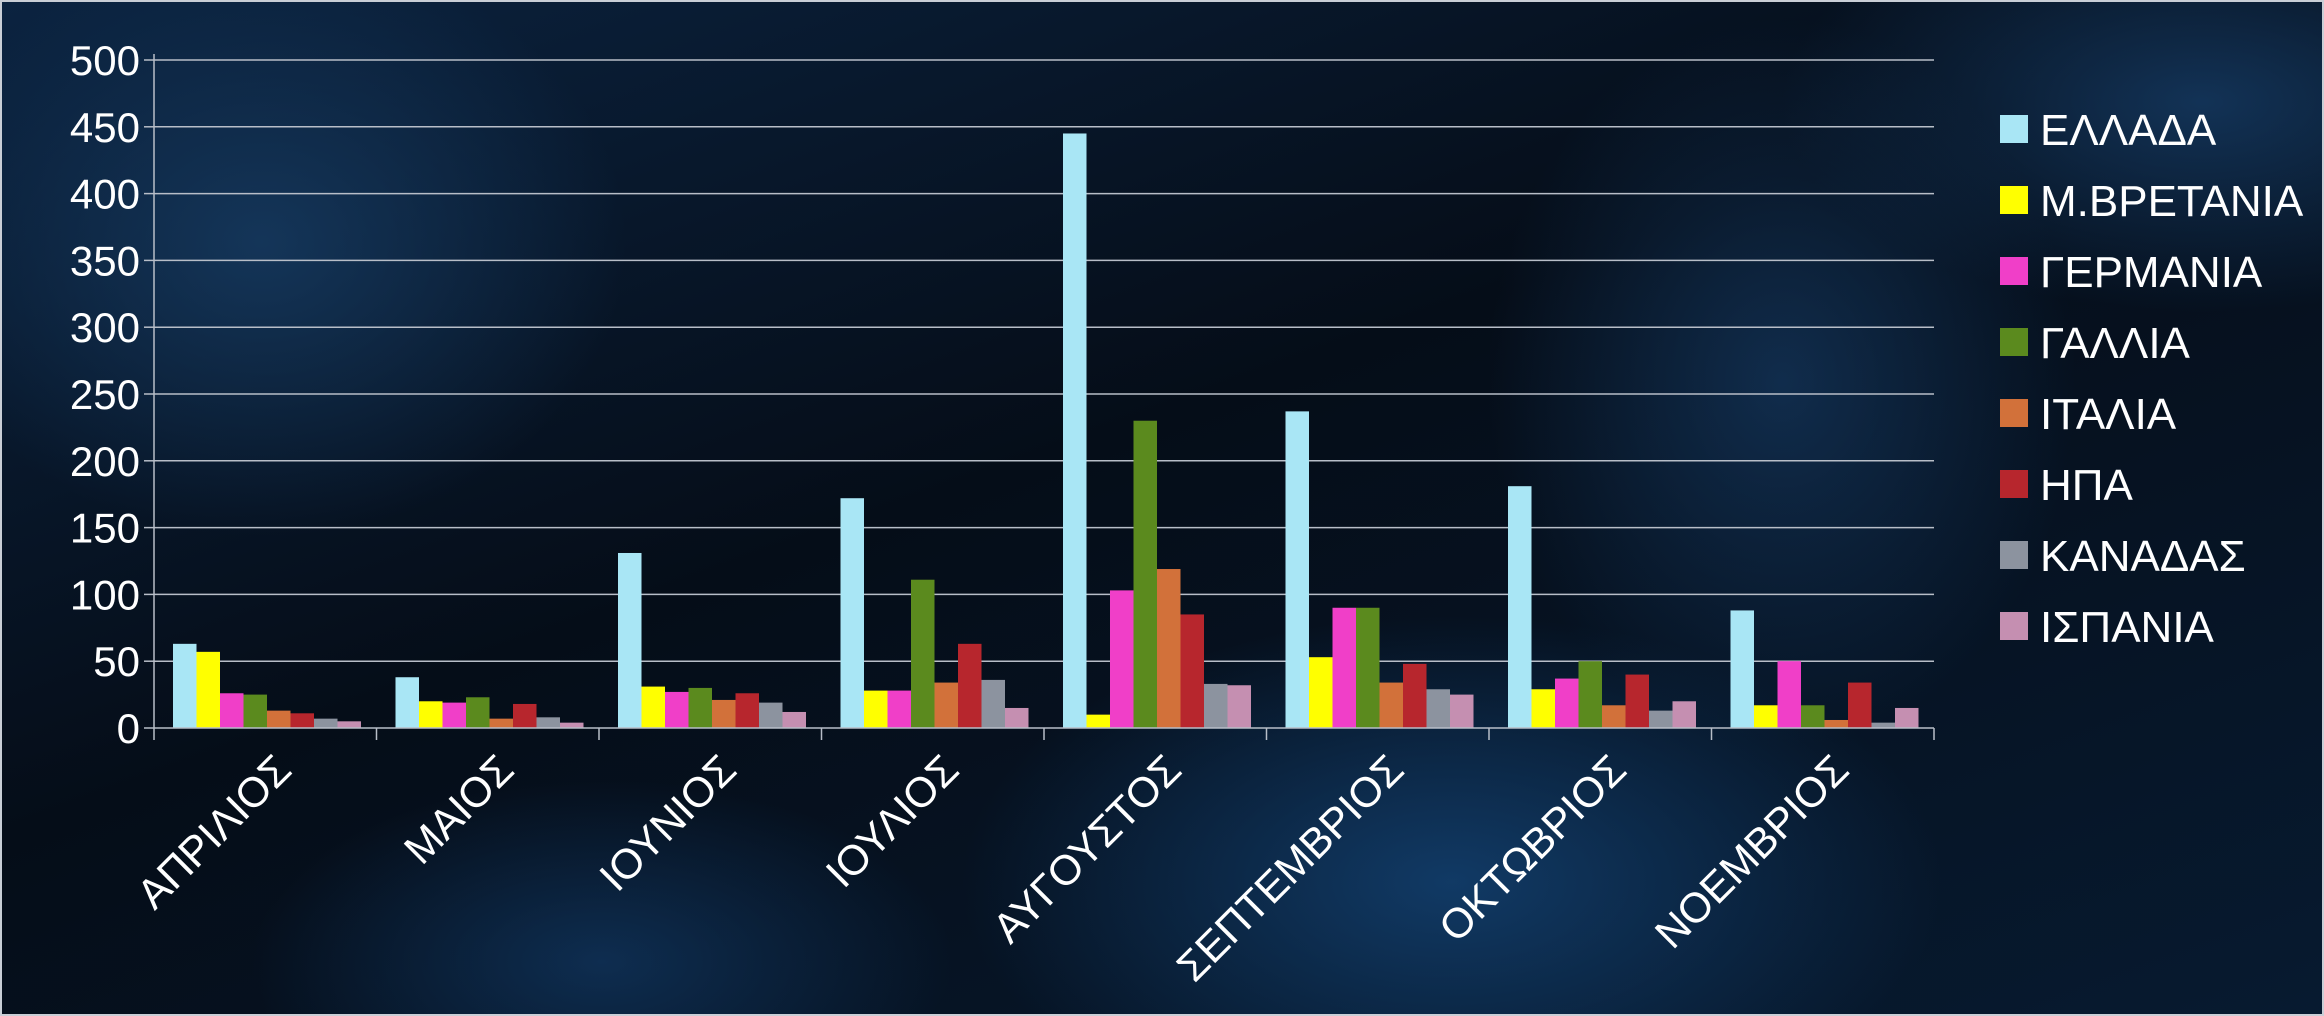 The height and width of the screenshot is (1016, 2324). What do you see at coordinates (1532, 847) in the screenshot?
I see `x-tick-label: ΟΚΤΩΒΡΙΟΣ` at bounding box center [1532, 847].